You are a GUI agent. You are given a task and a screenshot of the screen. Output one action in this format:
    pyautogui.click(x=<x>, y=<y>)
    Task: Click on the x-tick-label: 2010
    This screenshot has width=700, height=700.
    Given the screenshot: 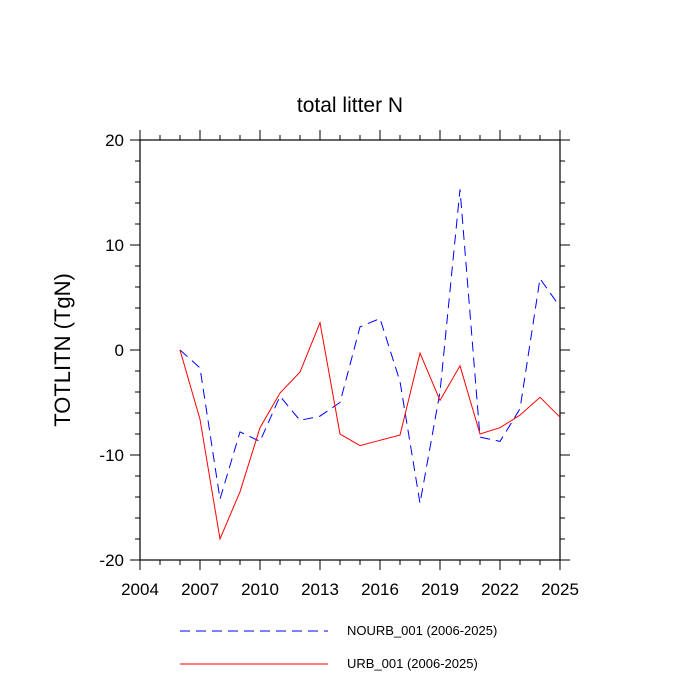 What is the action you would take?
    pyautogui.click(x=260, y=589)
    